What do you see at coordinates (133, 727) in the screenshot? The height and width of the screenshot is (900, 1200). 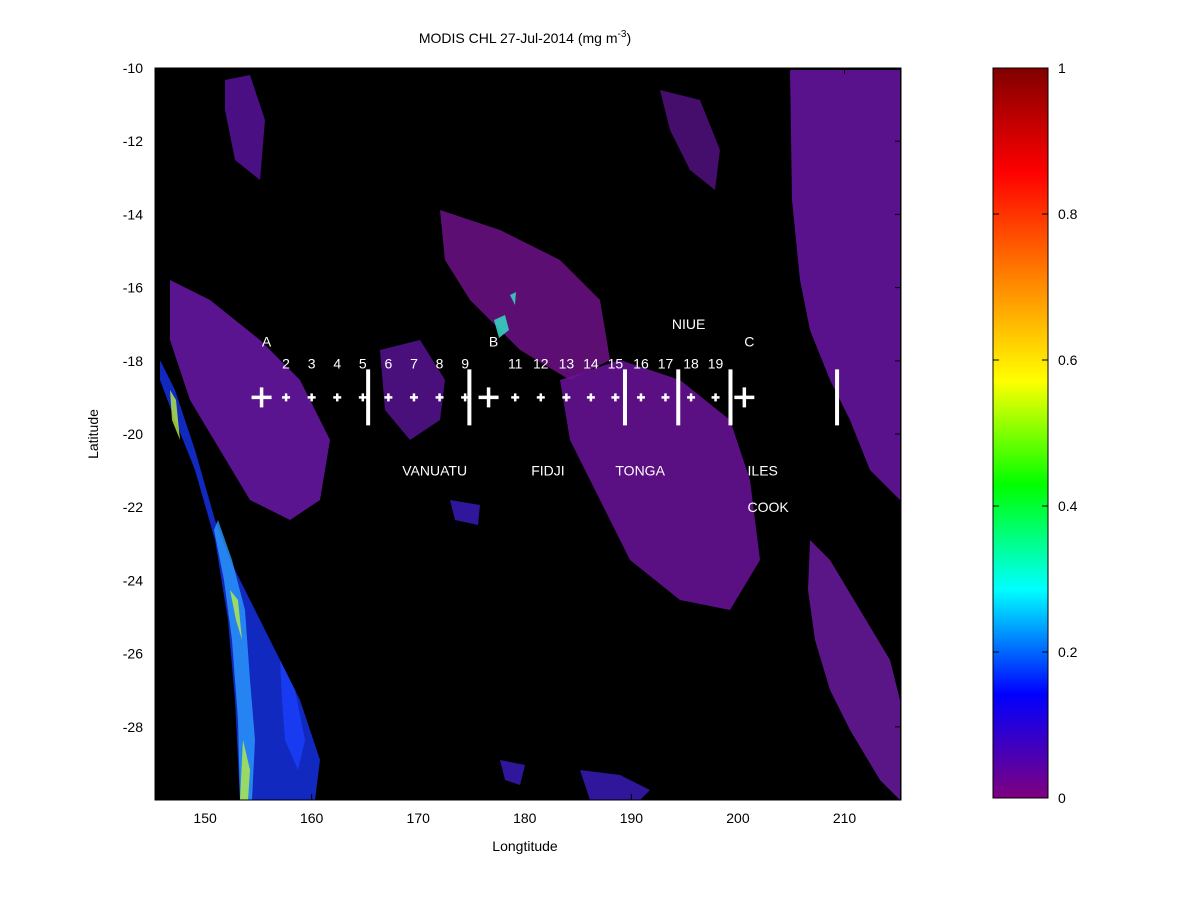 I see `y-tick-label: -28` at bounding box center [133, 727].